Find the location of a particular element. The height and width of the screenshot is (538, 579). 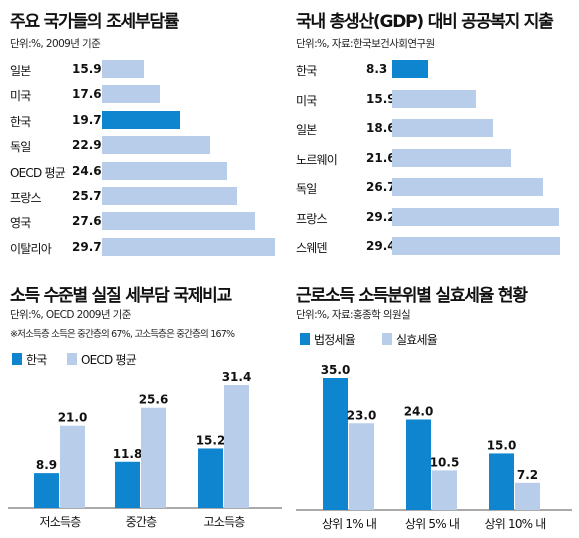

value-label: 21.0 is located at coordinates (73, 418).